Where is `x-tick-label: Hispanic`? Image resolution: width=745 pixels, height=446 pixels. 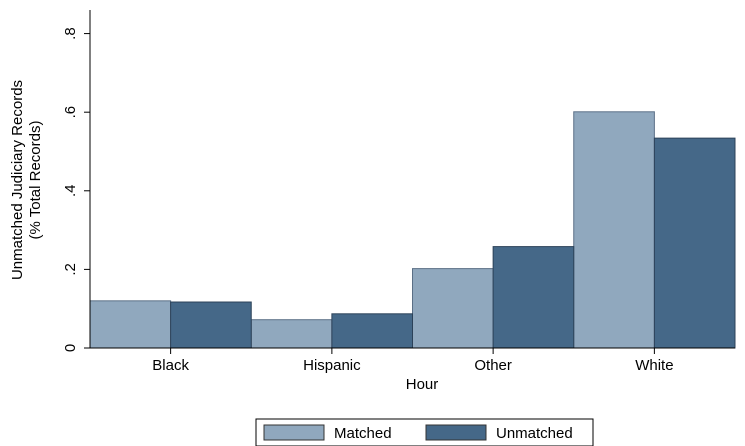
x-tick-label: Hispanic is located at coordinates (332, 365).